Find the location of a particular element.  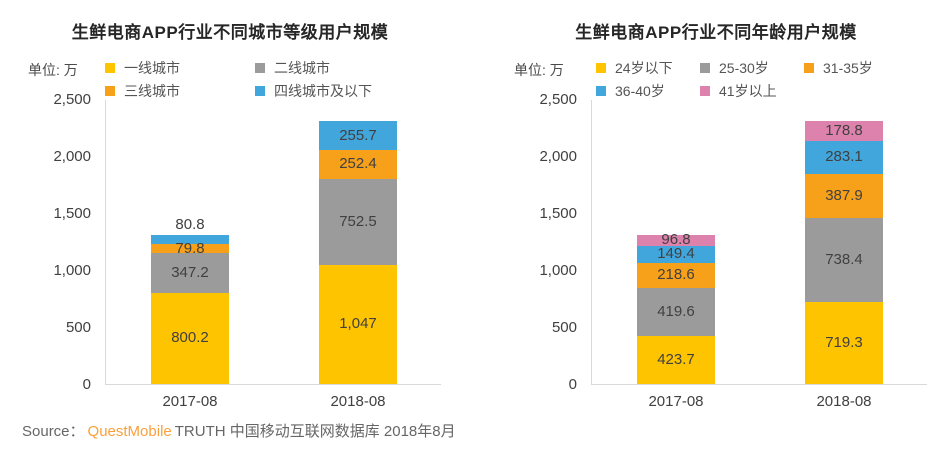

legend-item: 四线城市及以下 is located at coordinates (330, 90).